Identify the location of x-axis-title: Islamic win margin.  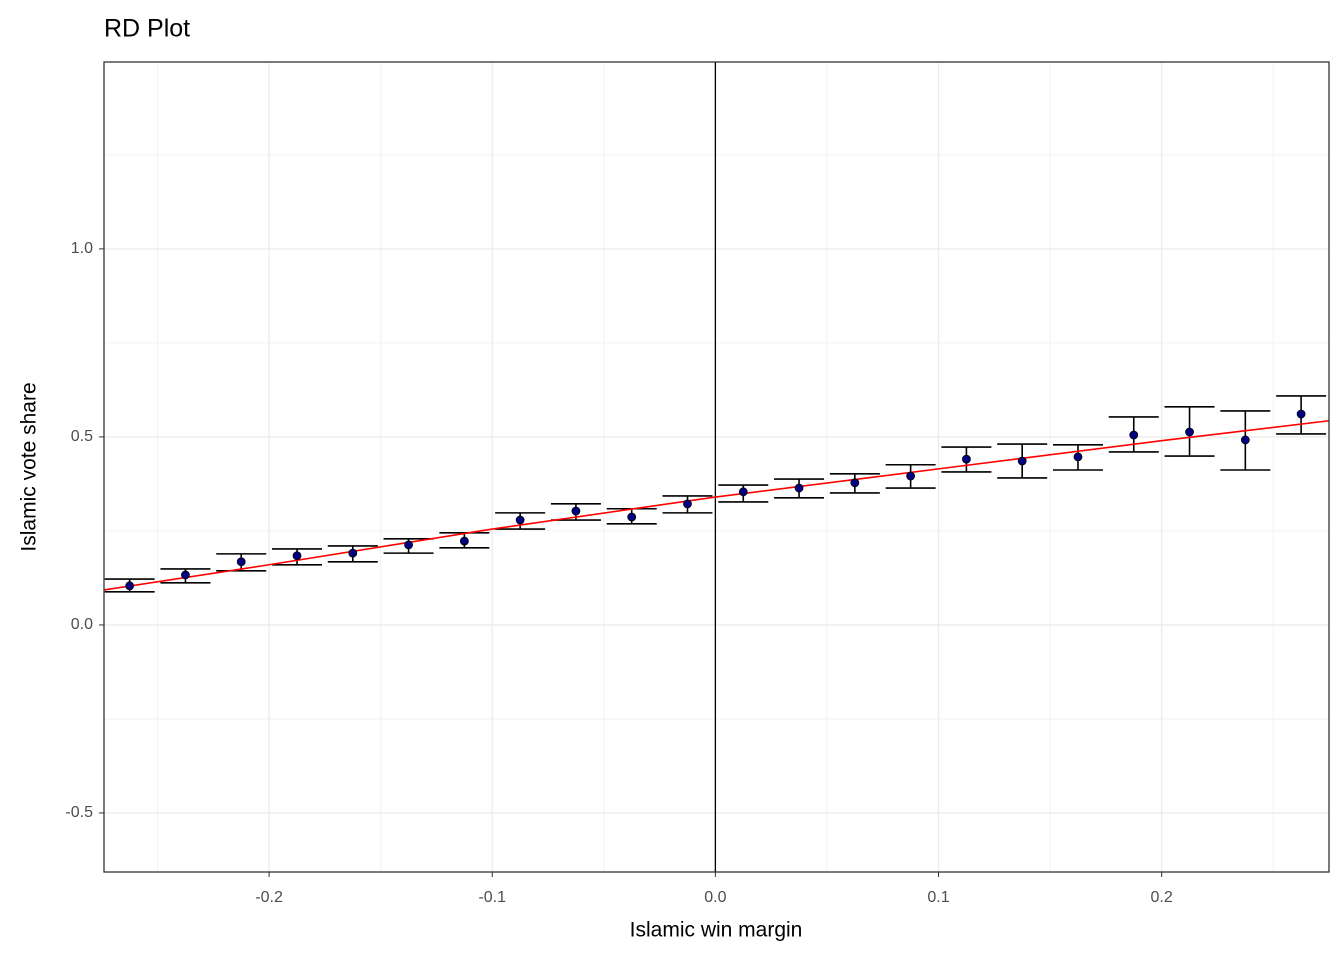
(716, 930).